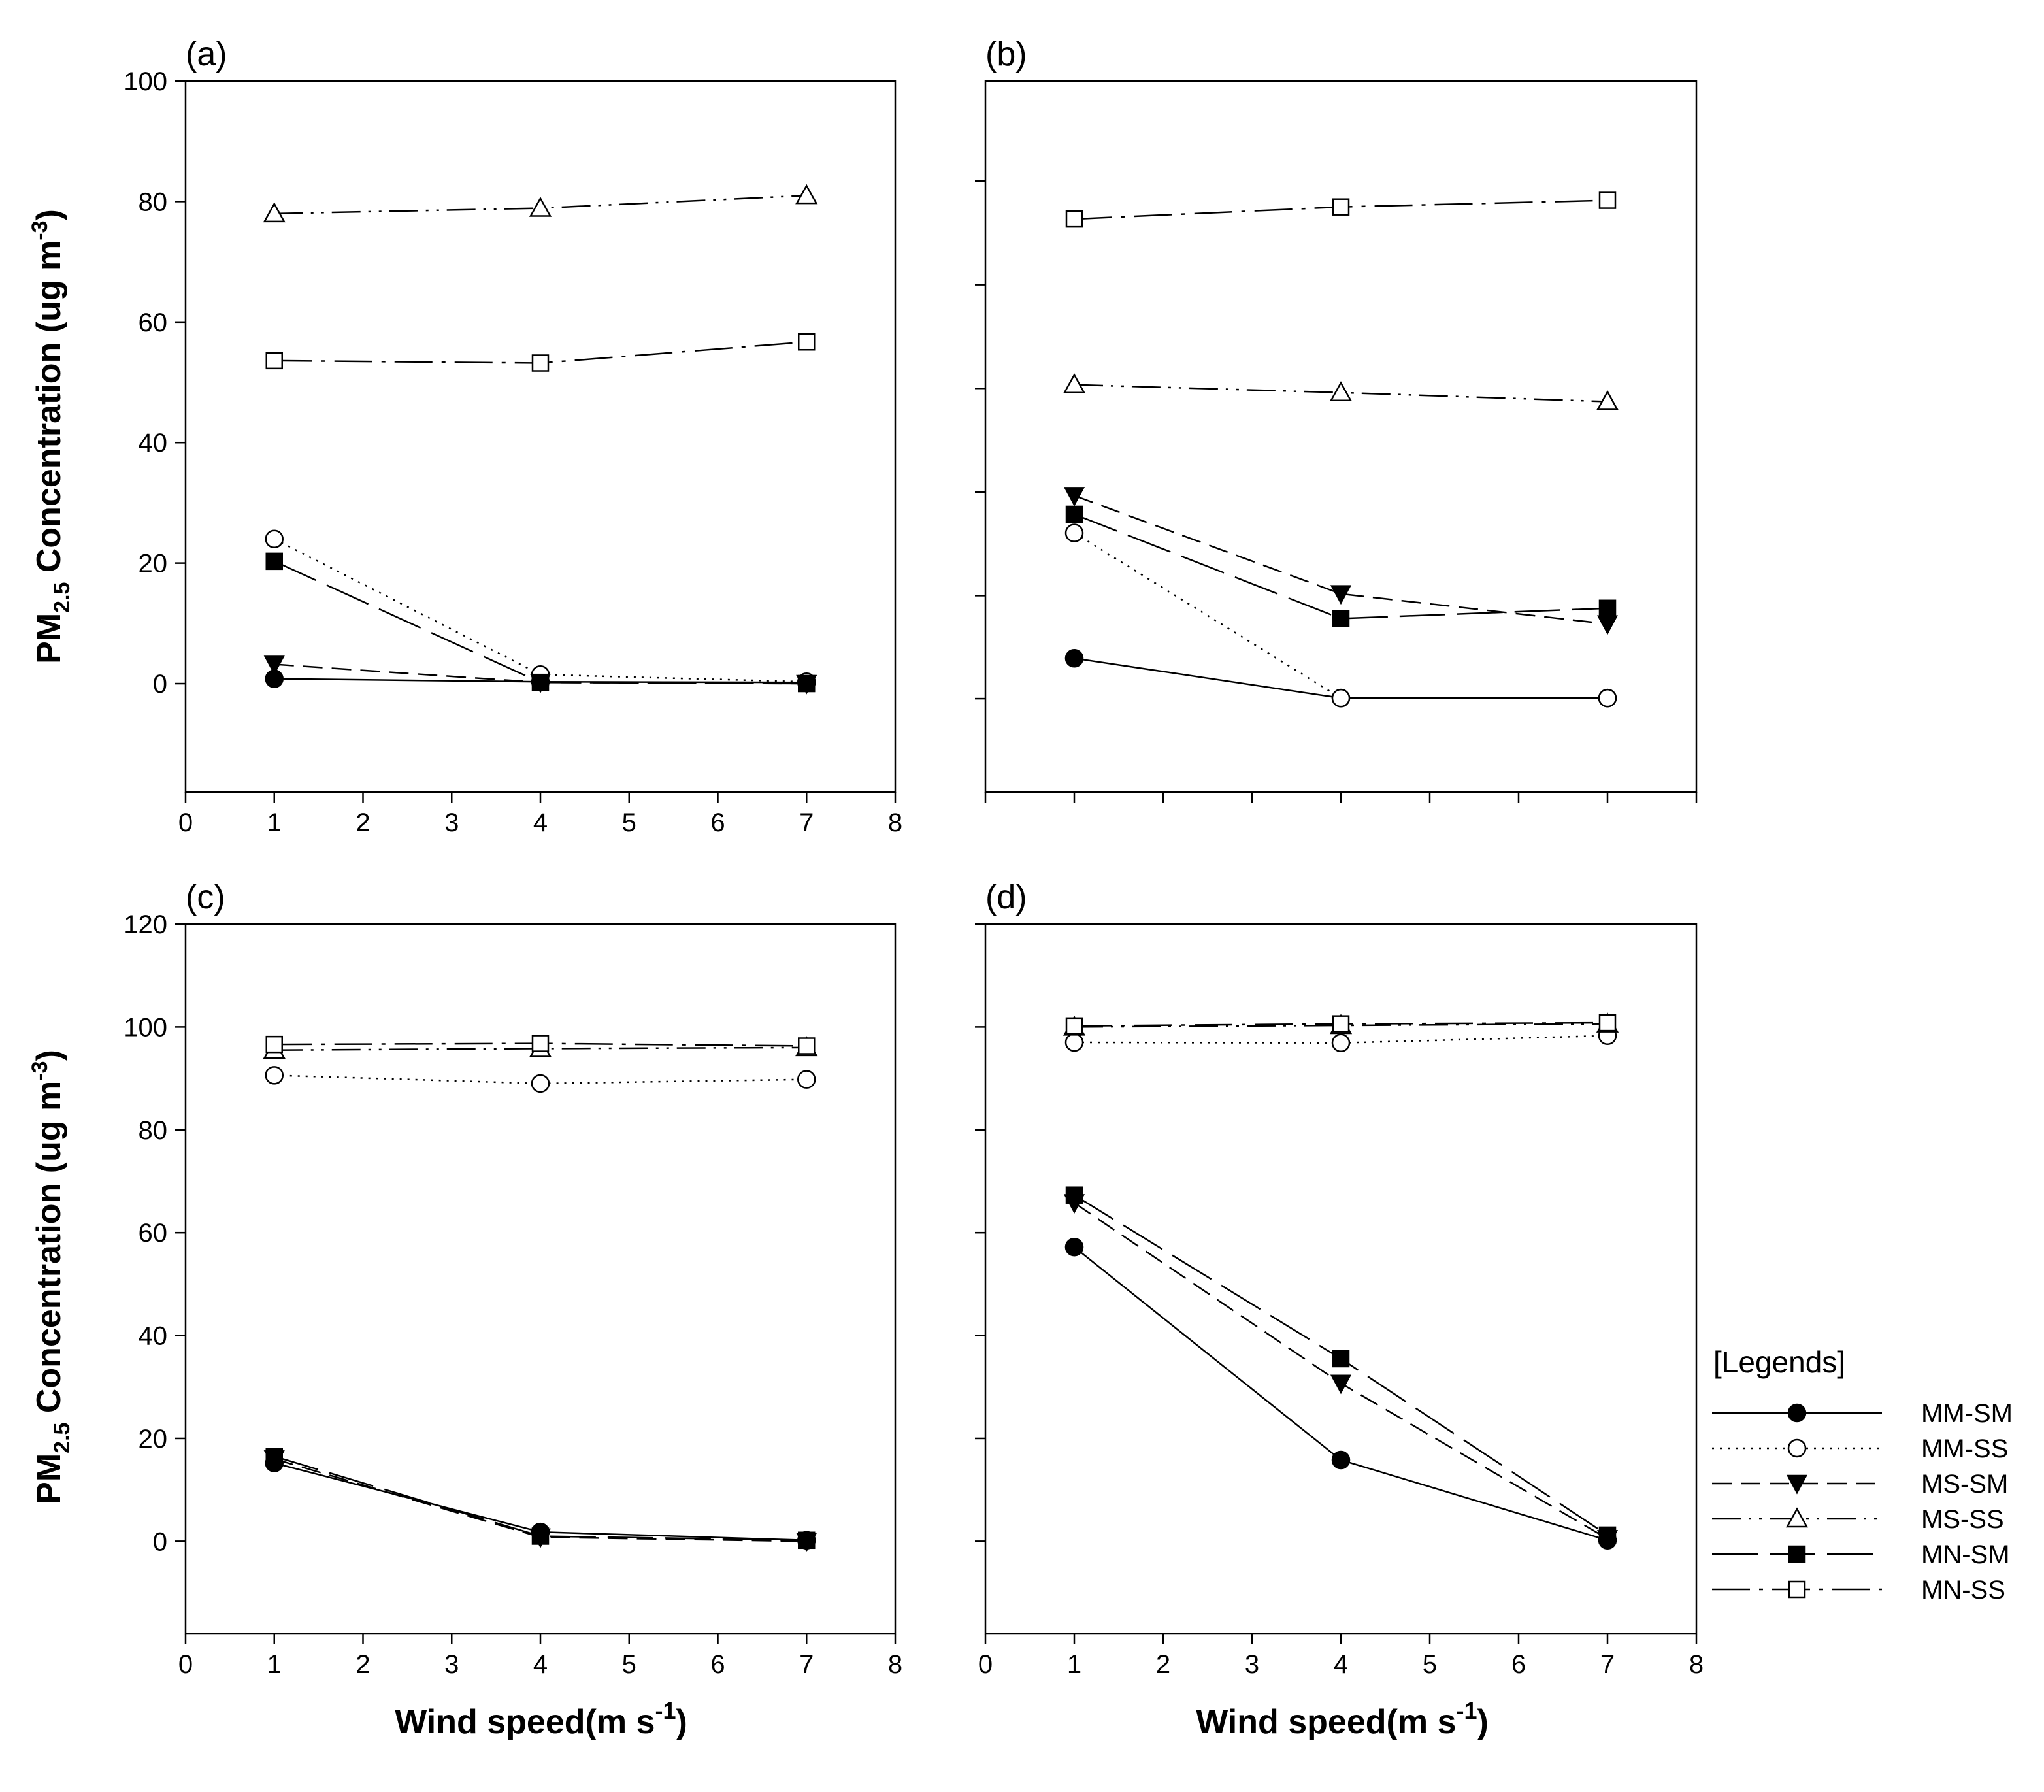  Describe the element at coordinates (1074, 1665) in the screenshot. I see `x-tick-label-d: 1` at that location.